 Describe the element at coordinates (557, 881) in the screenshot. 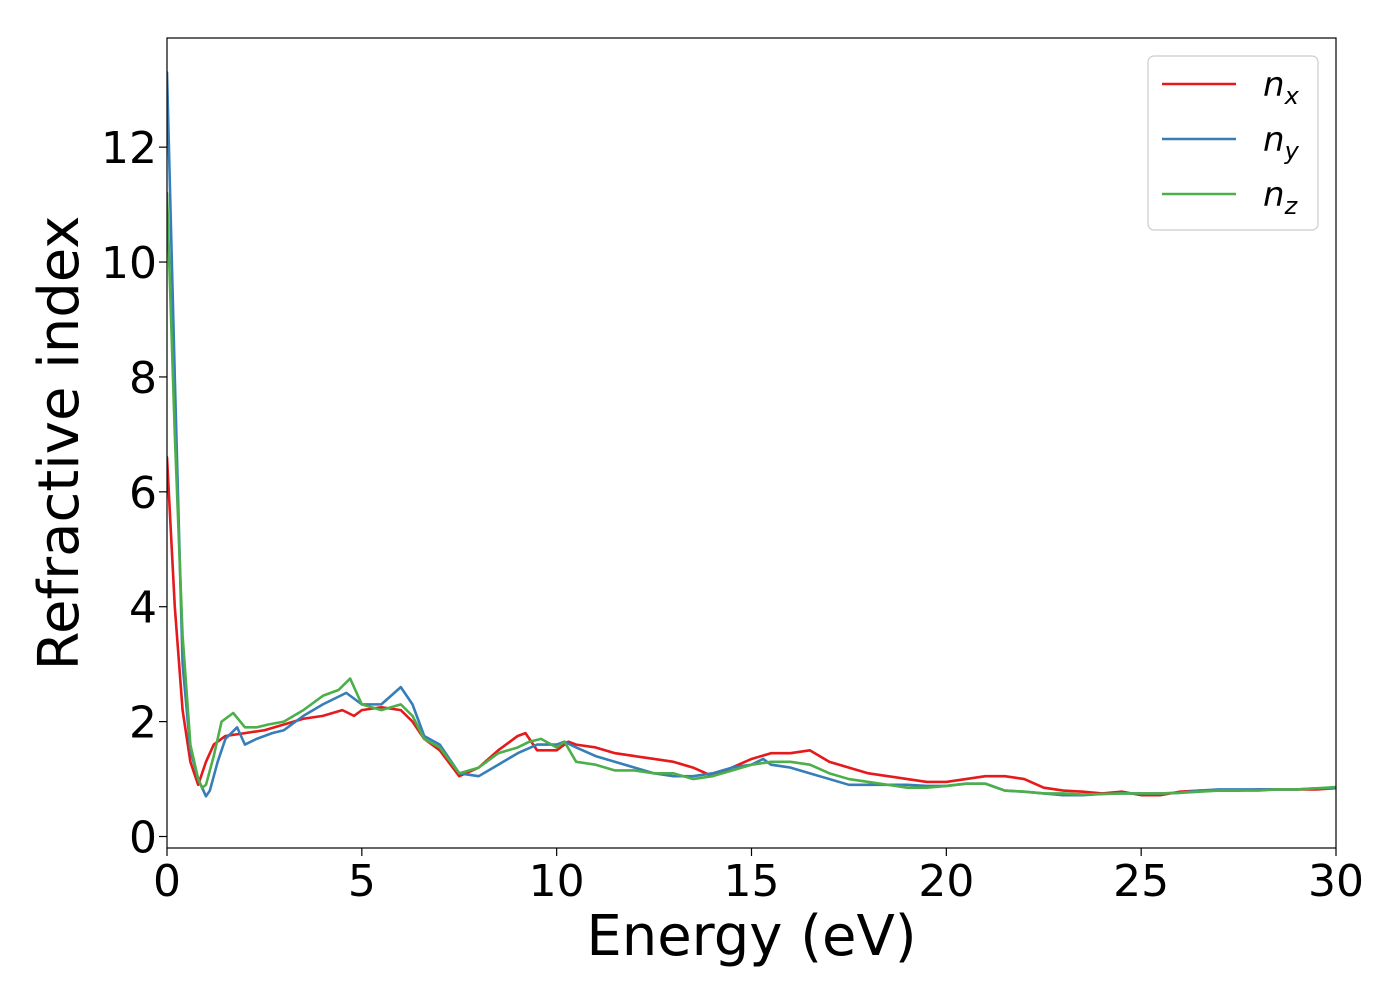

I see `x-tick-label: 10` at that location.